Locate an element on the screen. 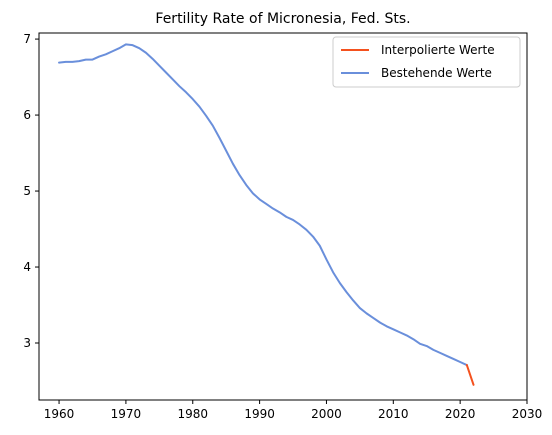 Image resolution: width=552 pixels, height=435 pixels. x-tick-label: 1990 is located at coordinates (259, 414).